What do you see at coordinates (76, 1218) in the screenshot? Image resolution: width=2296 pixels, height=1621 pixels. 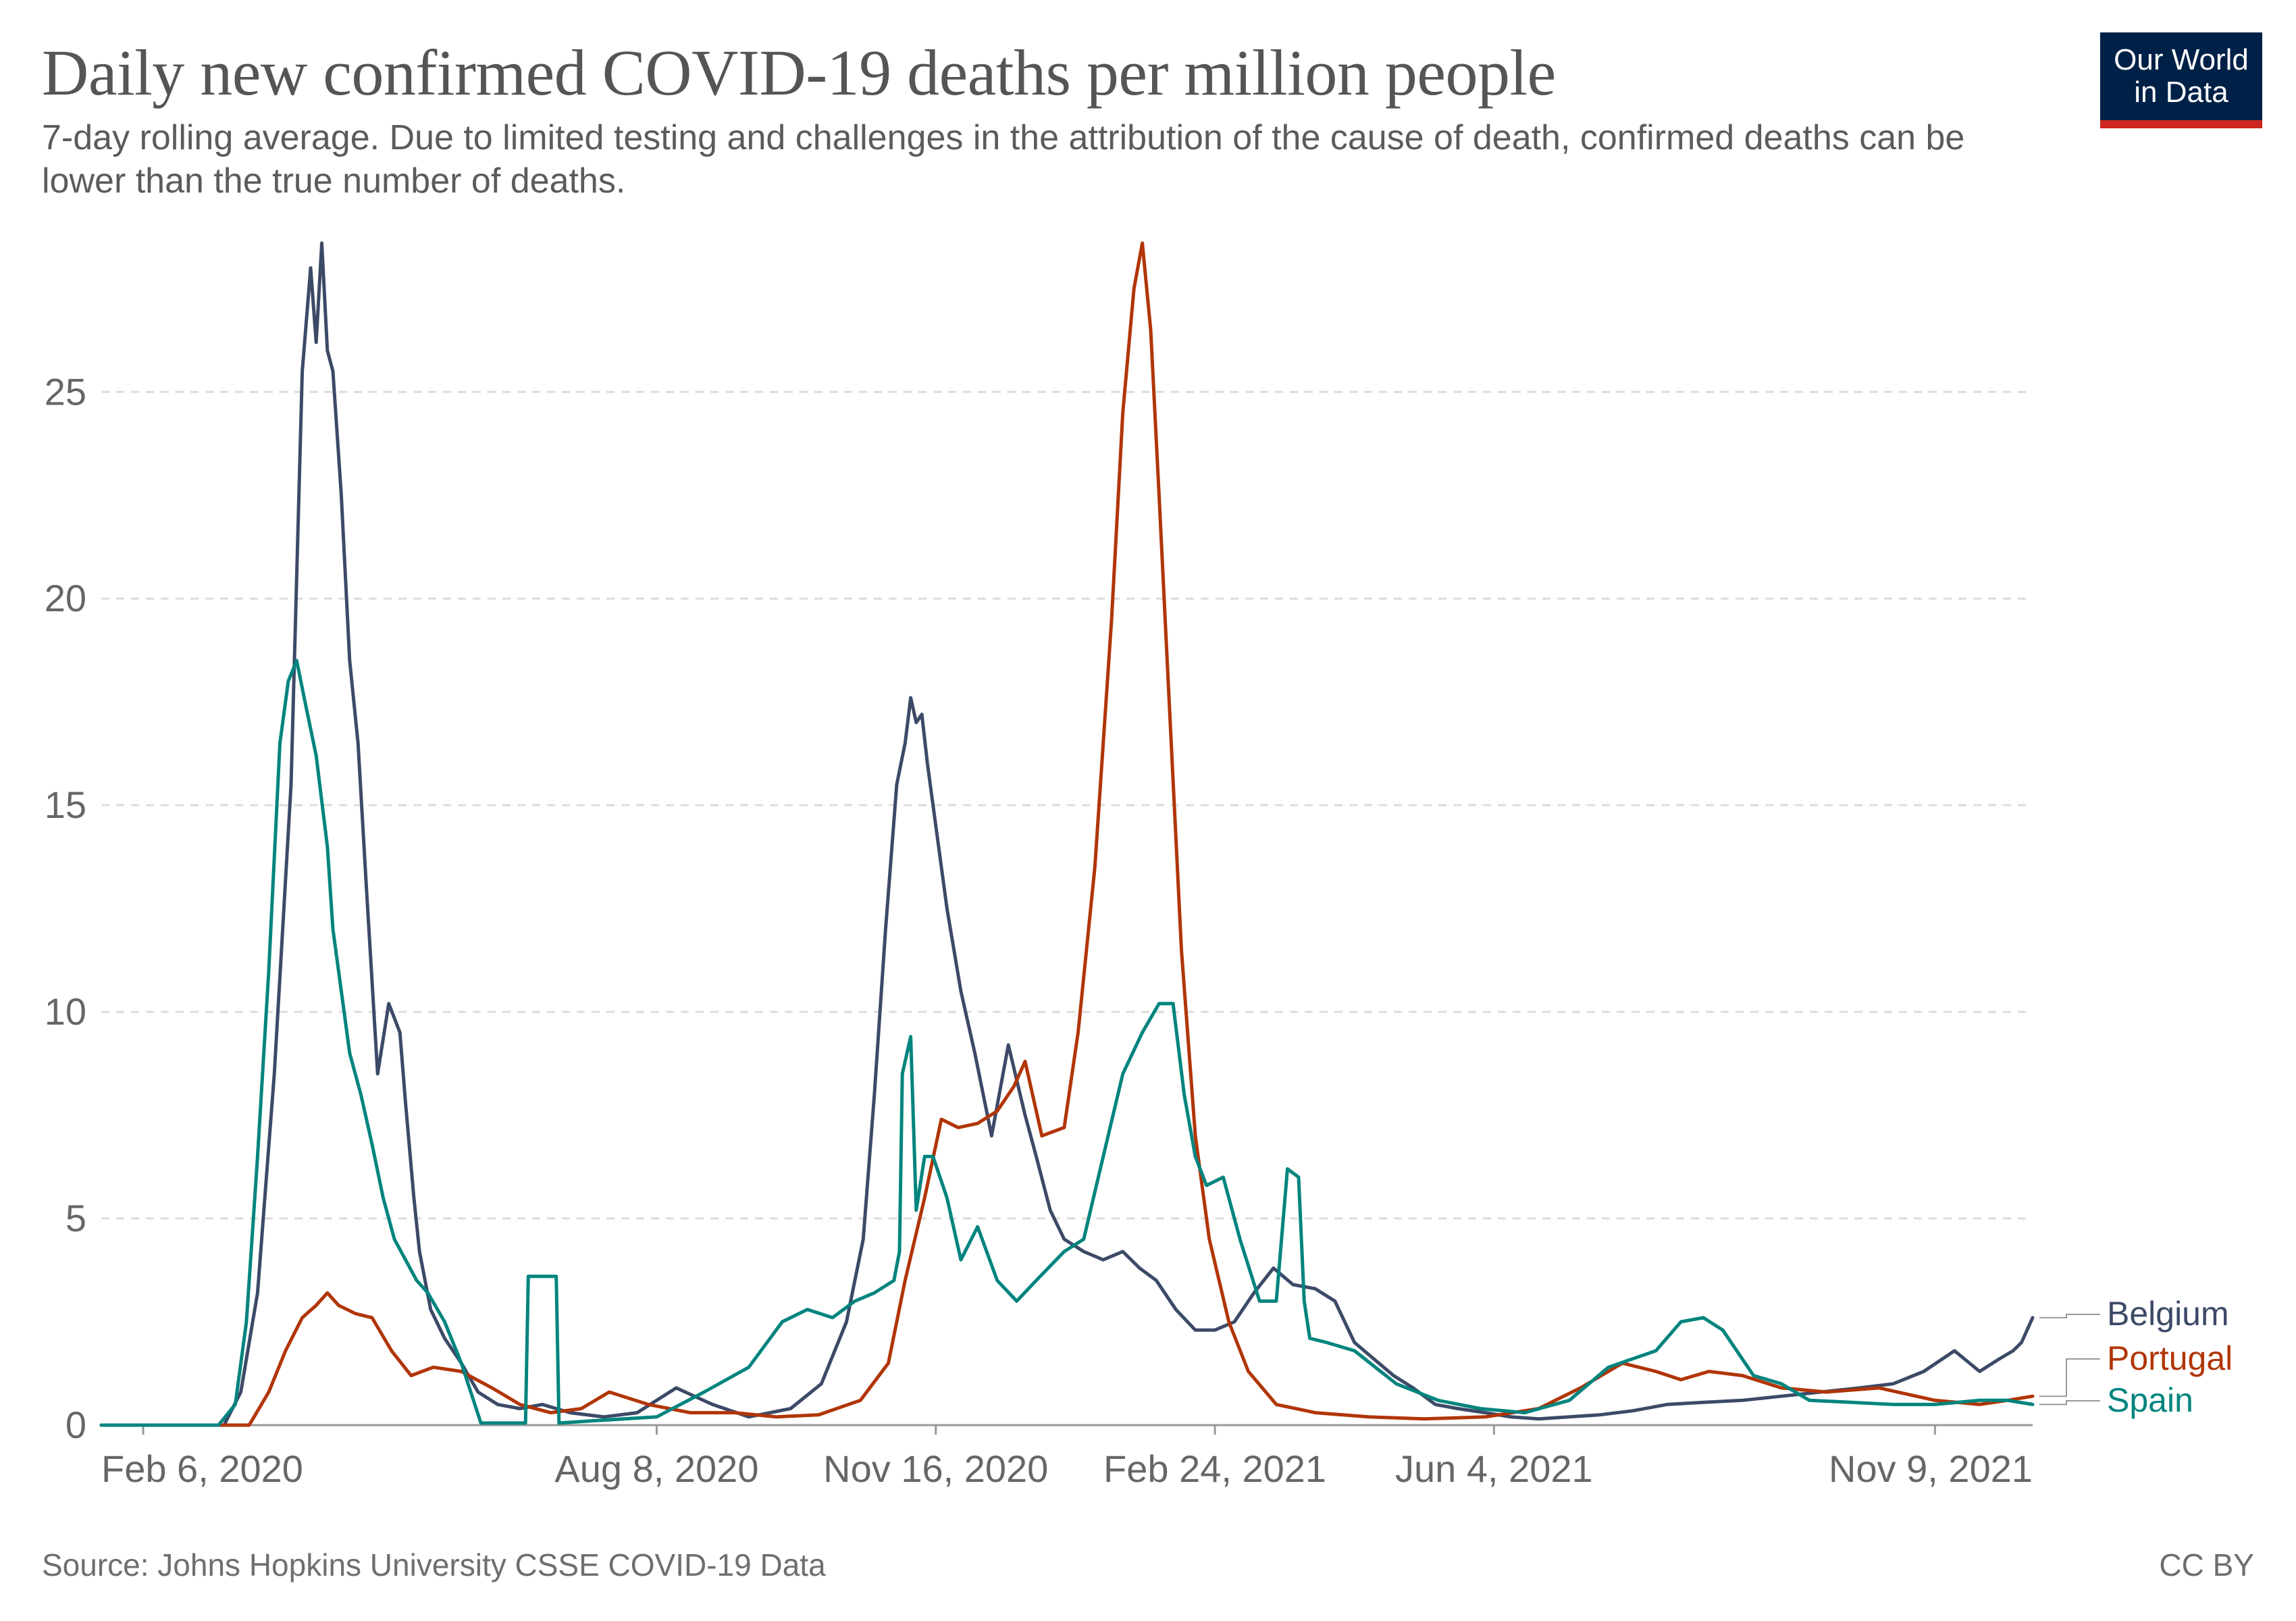 I see `y-tick-label: 5` at bounding box center [76, 1218].